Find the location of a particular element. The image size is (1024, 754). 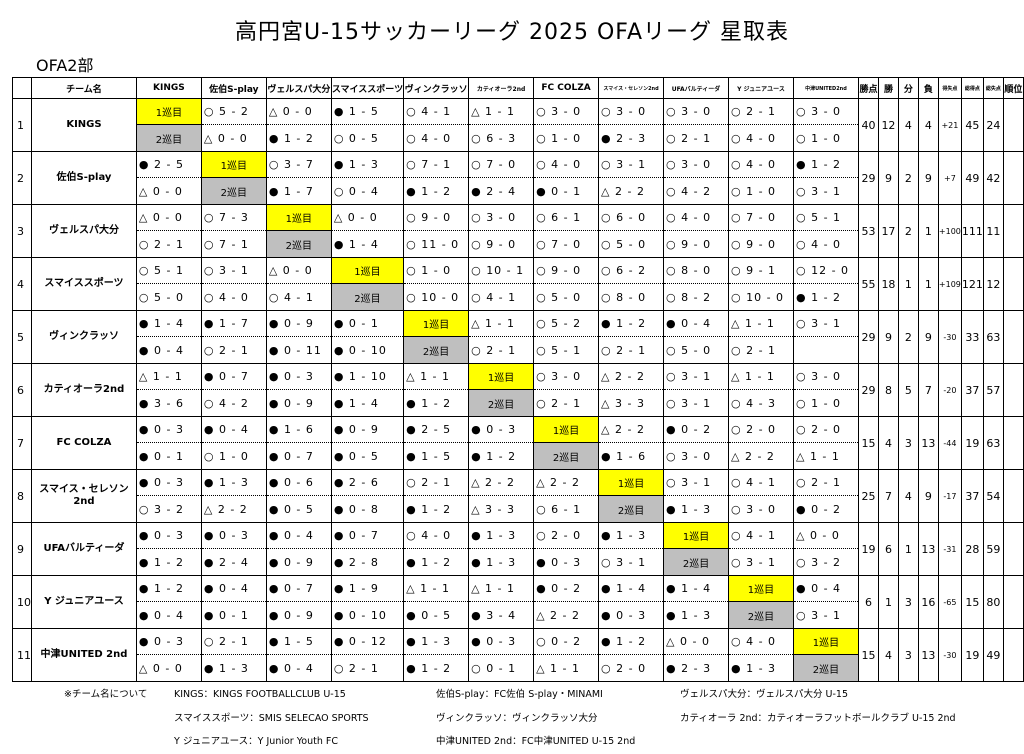

team-stat: 7 is located at coordinates (928, 390).